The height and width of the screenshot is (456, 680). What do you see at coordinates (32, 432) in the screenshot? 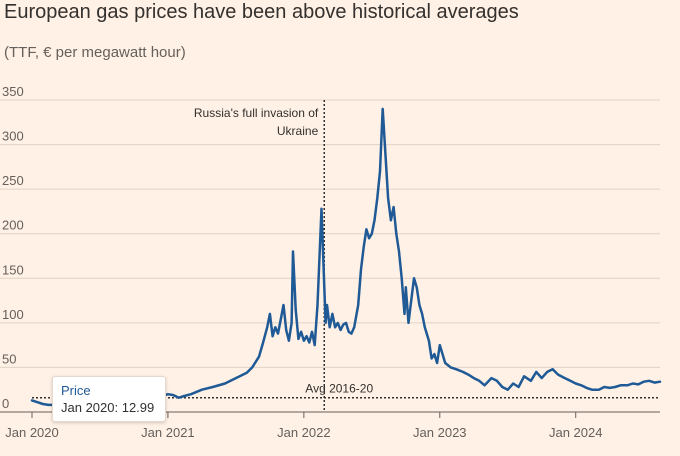
I see `x-tick-label: Jan 2020` at bounding box center [32, 432].